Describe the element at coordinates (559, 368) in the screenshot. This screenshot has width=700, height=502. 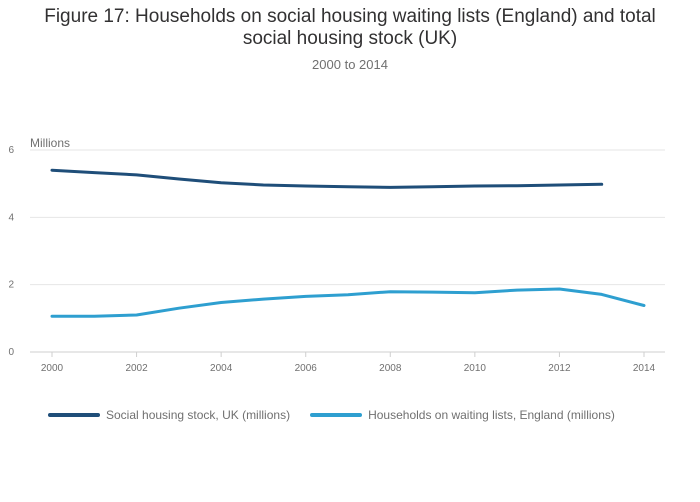
I see `x-tick-label: 2012` at that location.